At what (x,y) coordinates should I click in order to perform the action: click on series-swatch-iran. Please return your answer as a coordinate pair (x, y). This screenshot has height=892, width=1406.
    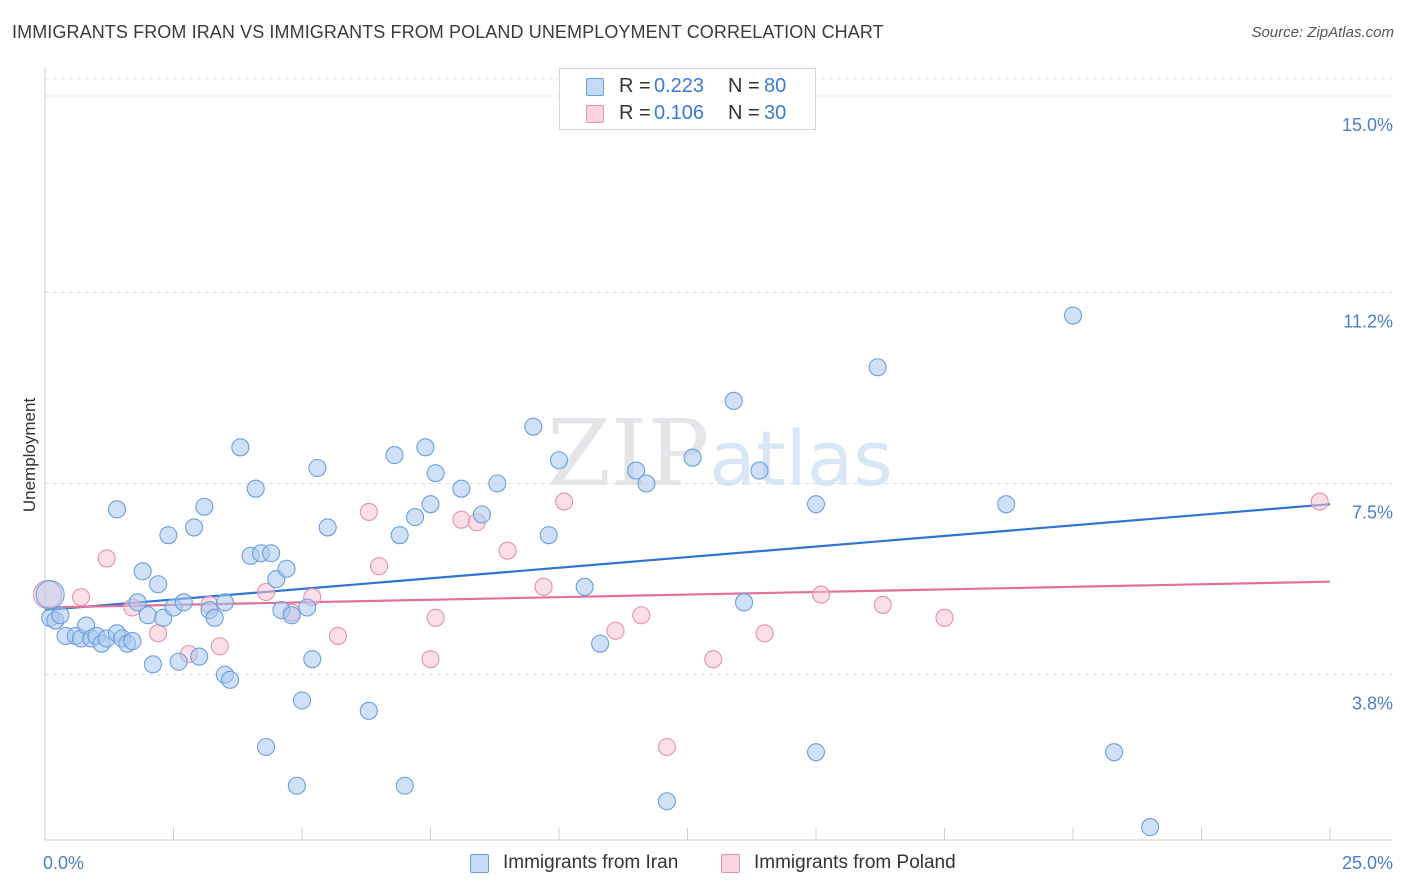
    Looking at the image, I should click on (479, 863).